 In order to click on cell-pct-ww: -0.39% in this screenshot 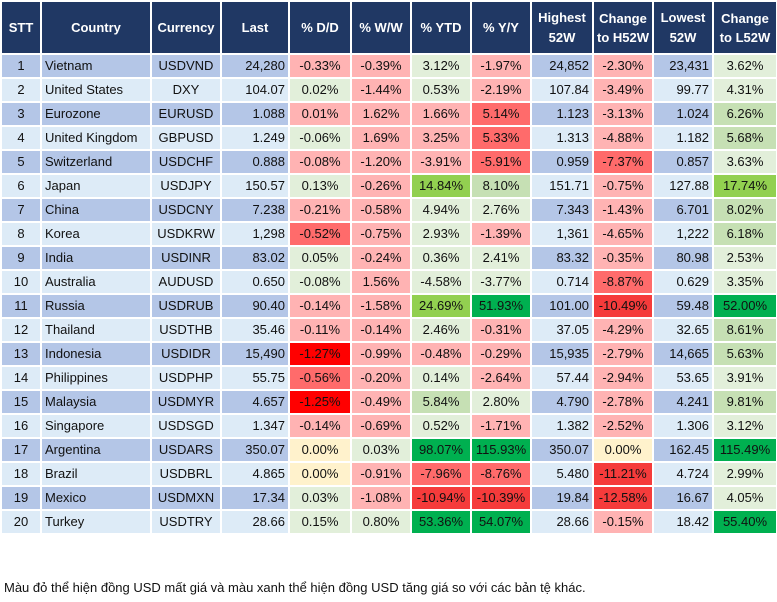, I will do `click(381, 66)`.